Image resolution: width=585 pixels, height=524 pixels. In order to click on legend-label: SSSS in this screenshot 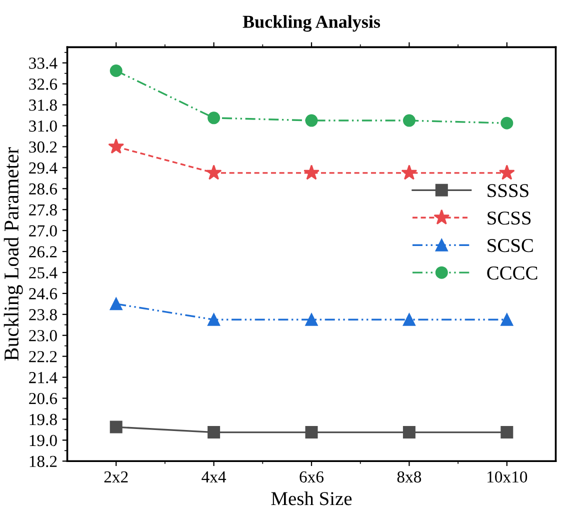, I will do `click(508, 191)`.